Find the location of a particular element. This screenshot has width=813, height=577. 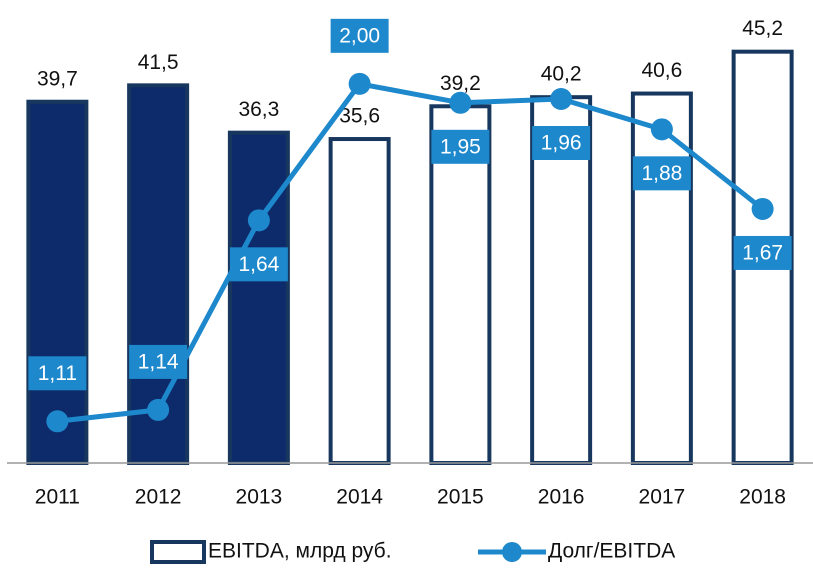

line-value-label: 1,11 is located at coordinates (57, 373).